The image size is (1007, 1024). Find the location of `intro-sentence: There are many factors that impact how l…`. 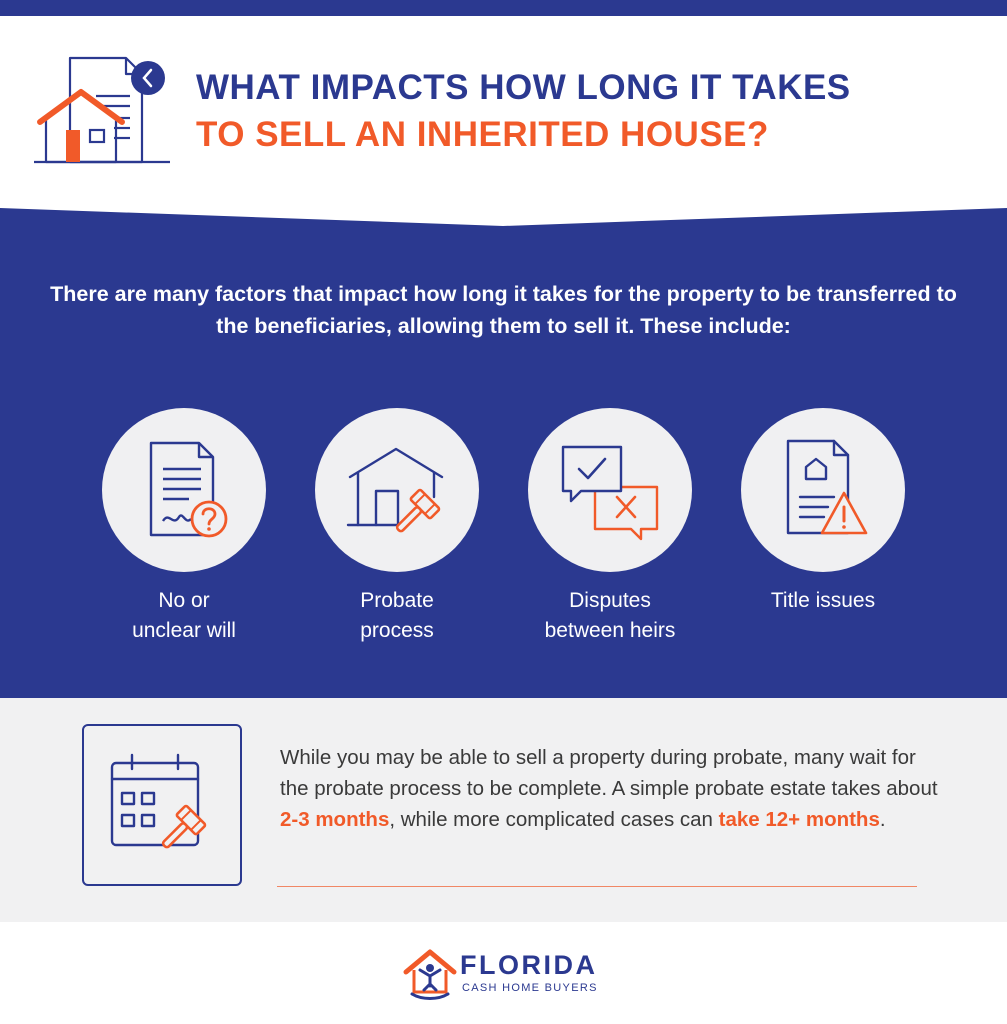

intro-sentence: There are many factors that impact how l… is located at coordinates (503, 310).